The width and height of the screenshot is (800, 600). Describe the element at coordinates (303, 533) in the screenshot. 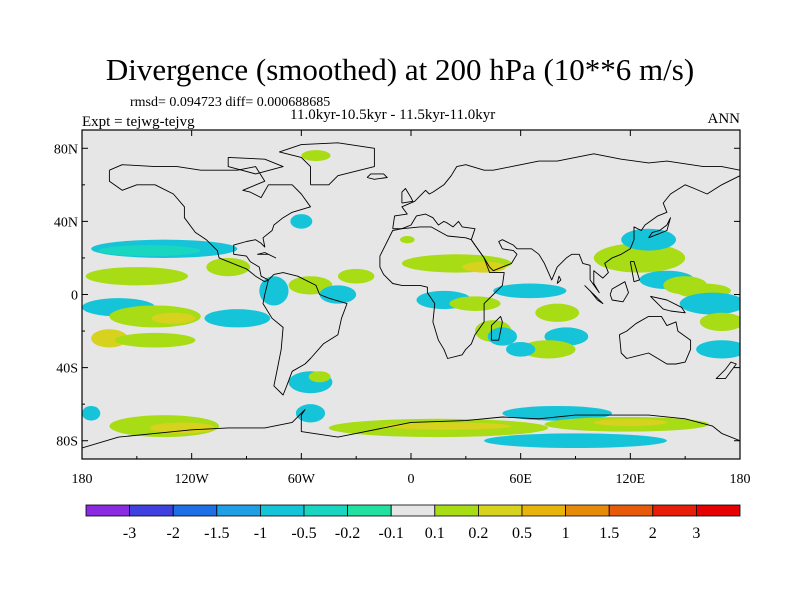

I see `colorbar-label: -0.5` at that location.